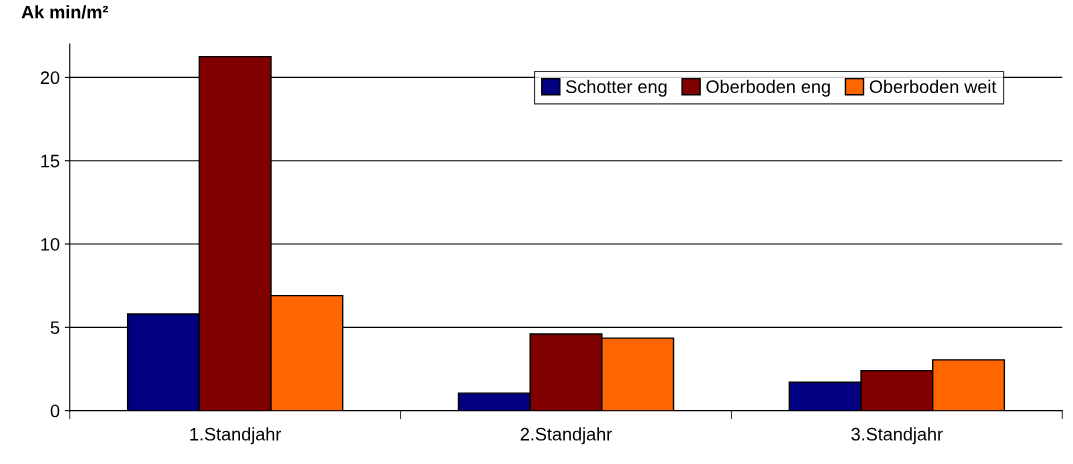 The height and width of the screenshot is (464, 1073). Describe the element at coordinates (566, 436) in the screenshot. I see `x-tick-label: 2.Standjahr` at that location.